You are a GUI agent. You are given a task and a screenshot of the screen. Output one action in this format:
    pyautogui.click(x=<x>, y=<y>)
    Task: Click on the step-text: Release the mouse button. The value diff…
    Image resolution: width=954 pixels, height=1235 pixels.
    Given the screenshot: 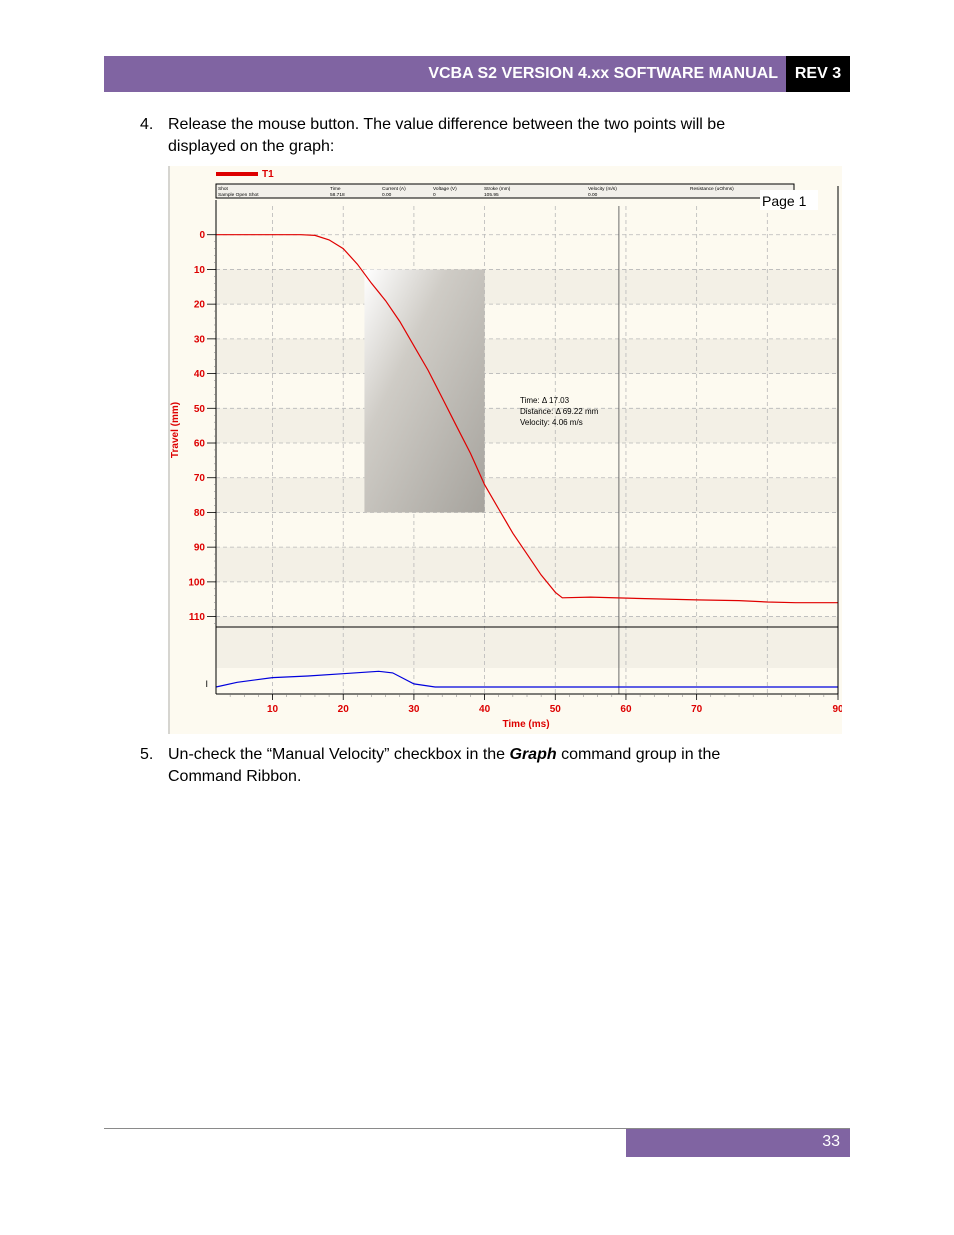 What is the action you would take?
    pyautogui.click(x=488, y=136)
    